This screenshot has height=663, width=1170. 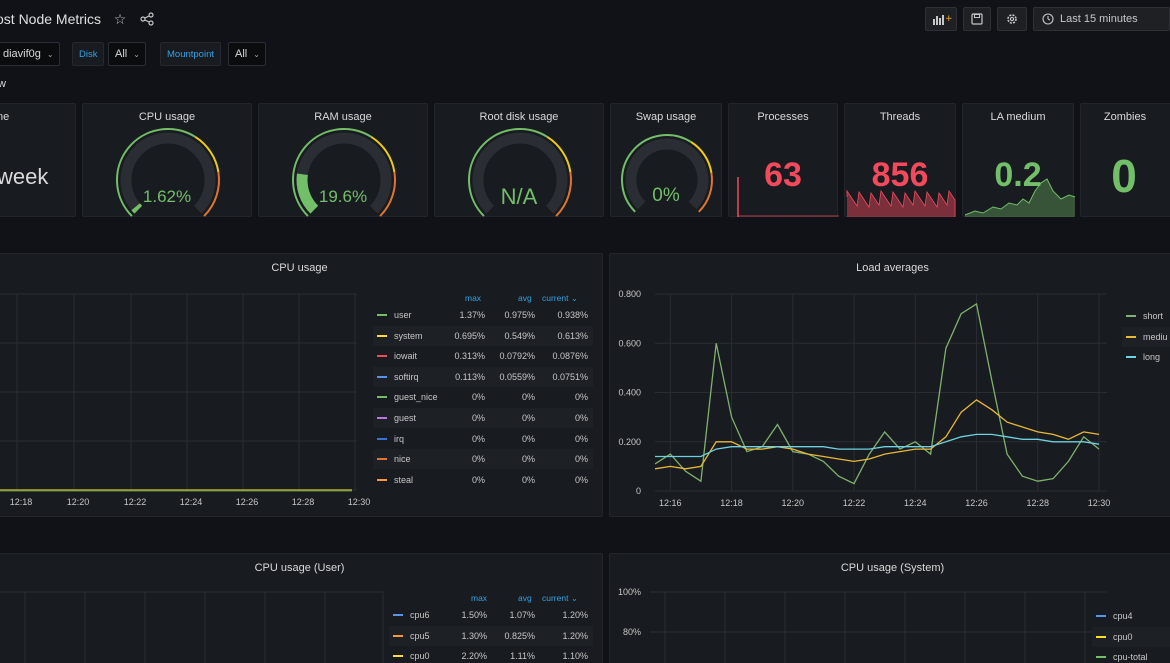 I want to click on legend-row: guest 0% 0% 0%, so click(x=483, y=418).